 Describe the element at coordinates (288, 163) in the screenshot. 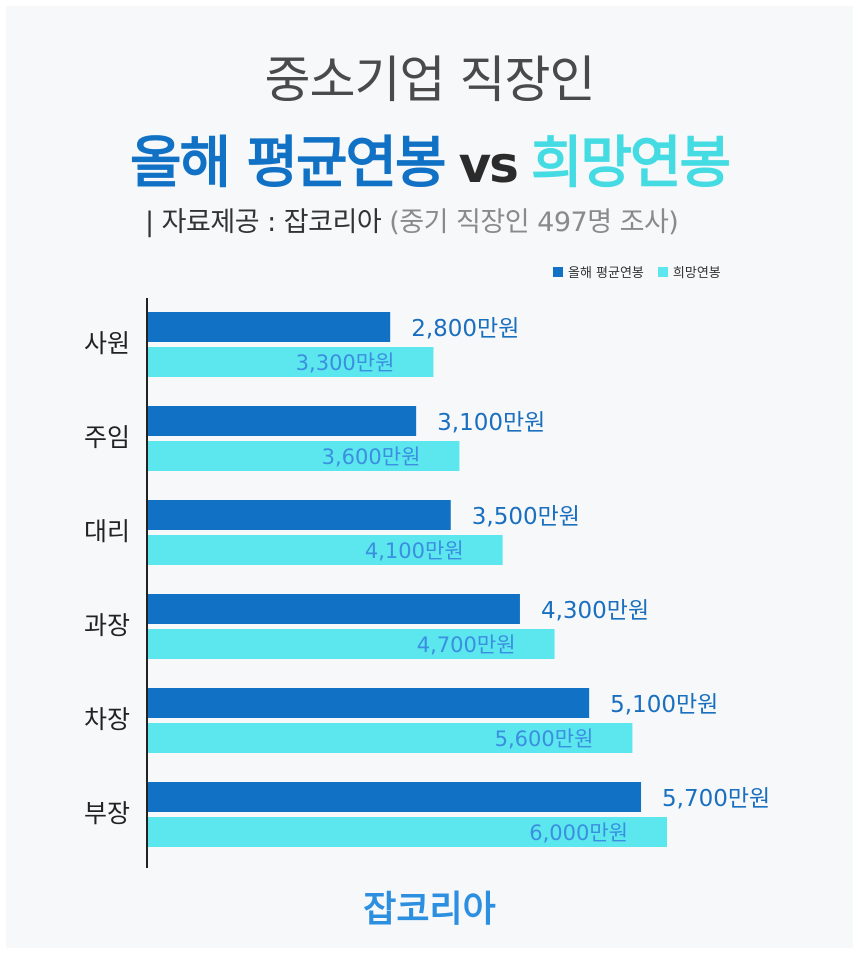

I see `title-current-salary: 올해 평균연봉` at that location.